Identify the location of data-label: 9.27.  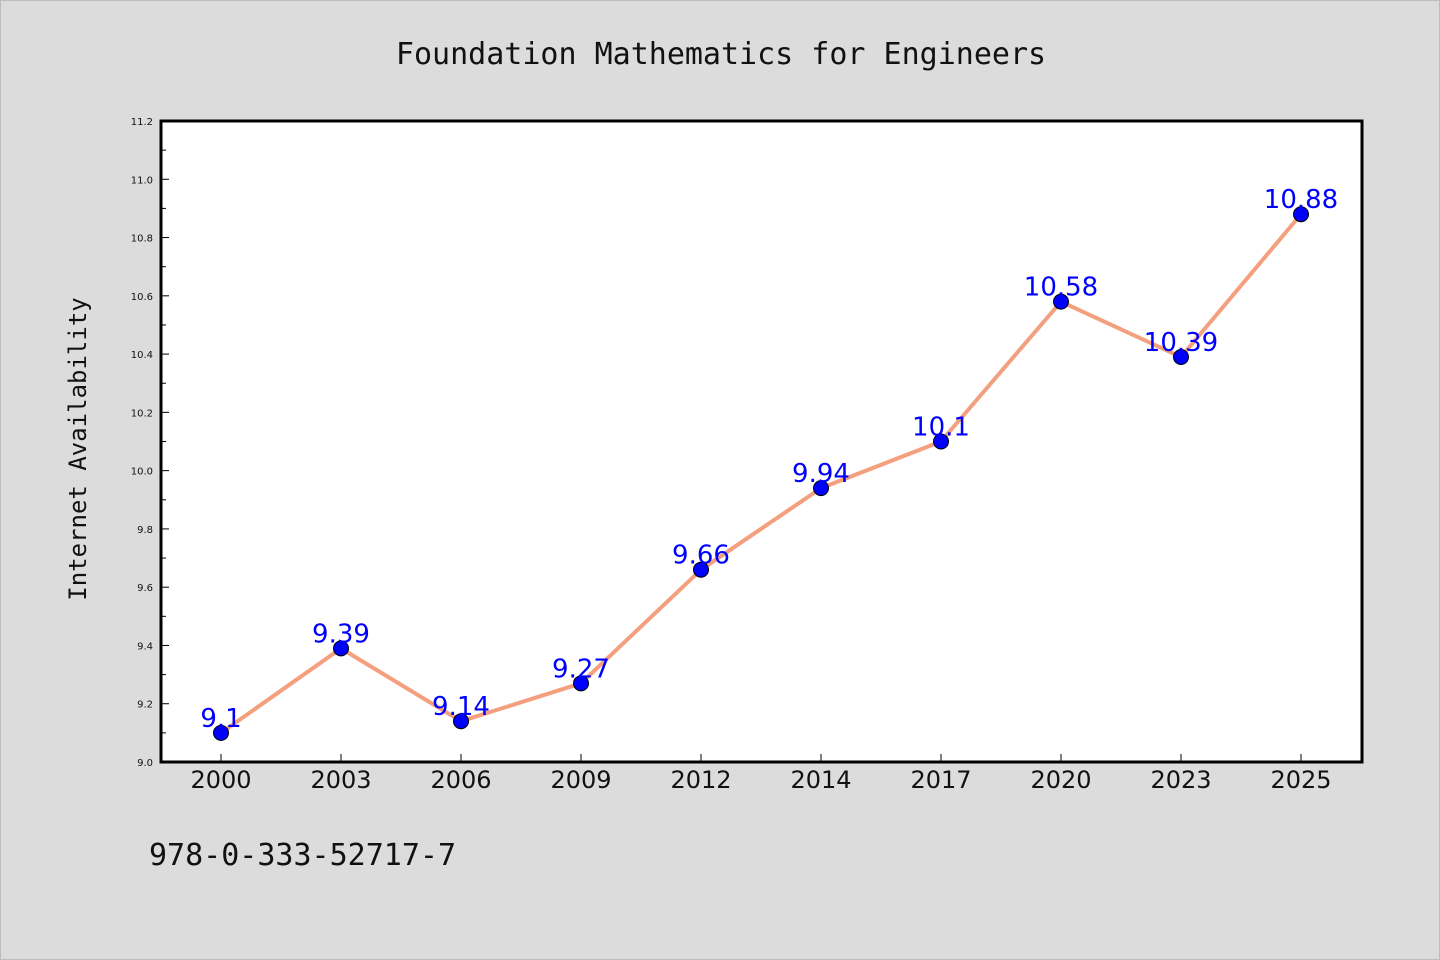
(581, 669).